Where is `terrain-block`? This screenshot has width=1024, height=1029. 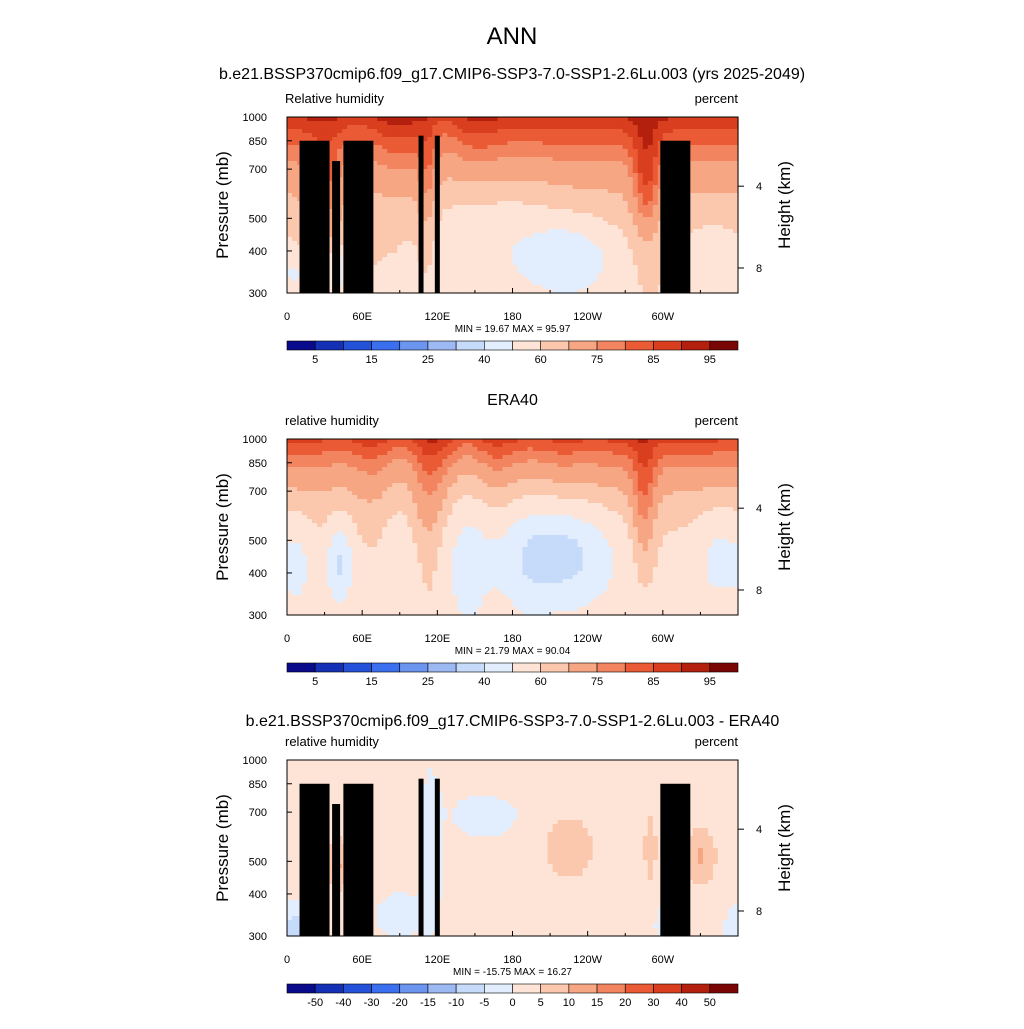
terrain-block is located at coordinates (336, 227).